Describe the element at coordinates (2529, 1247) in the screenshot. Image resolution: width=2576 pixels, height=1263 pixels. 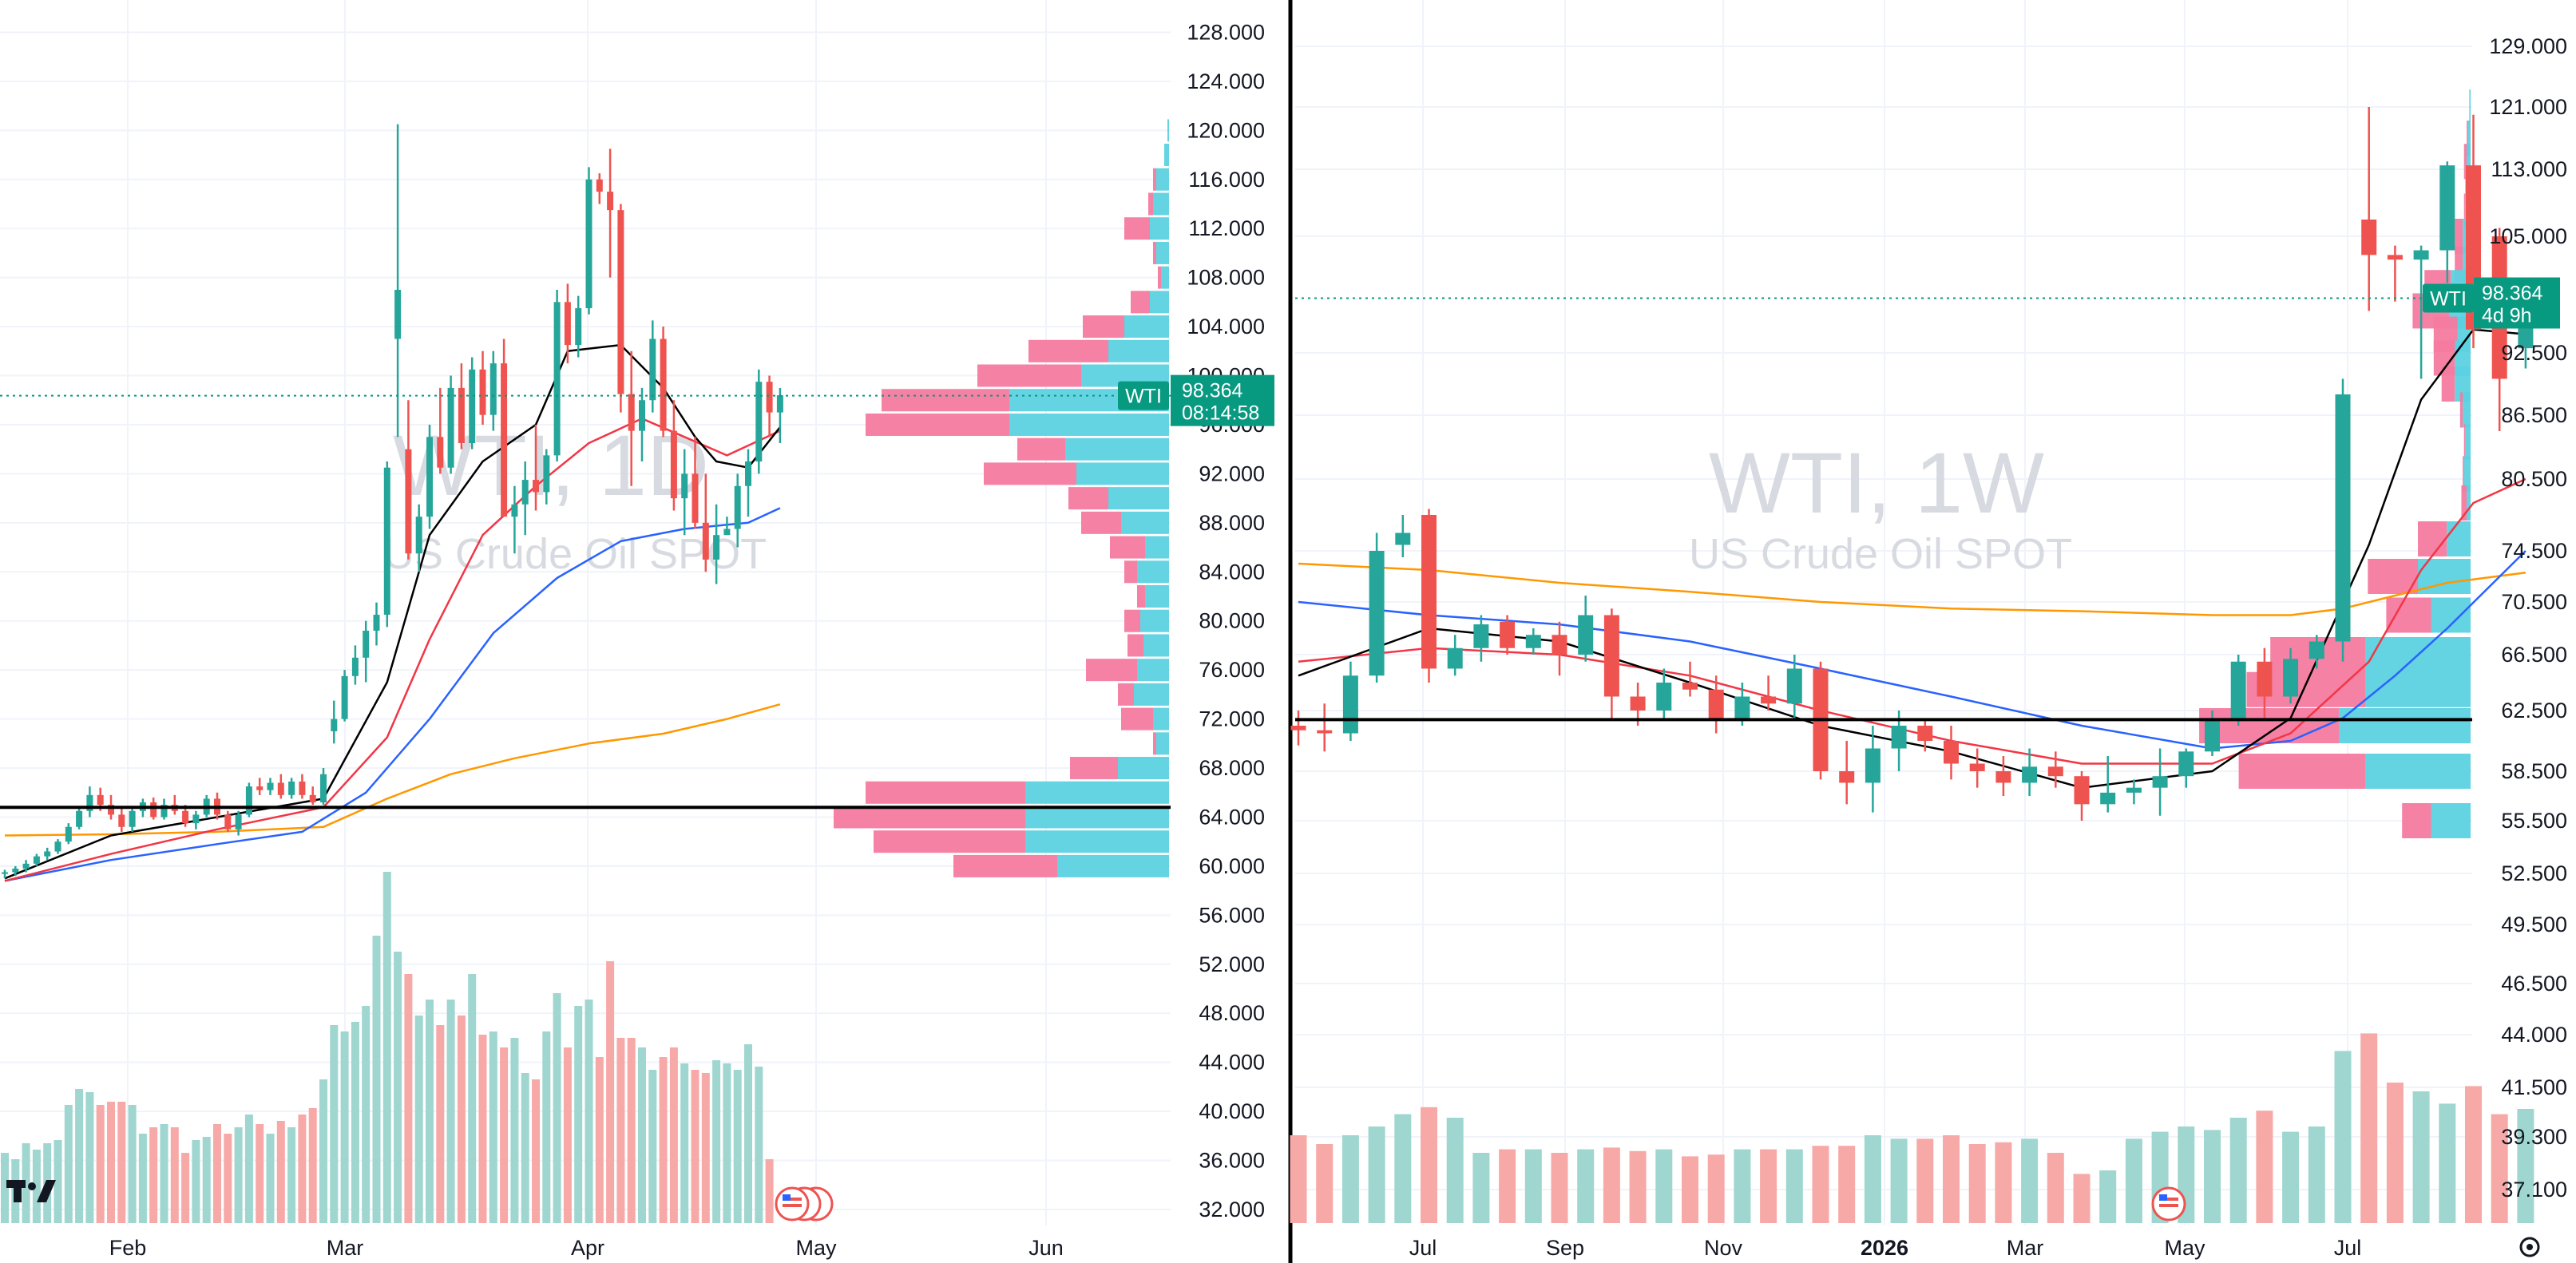
I see `gear-icon` at that location.